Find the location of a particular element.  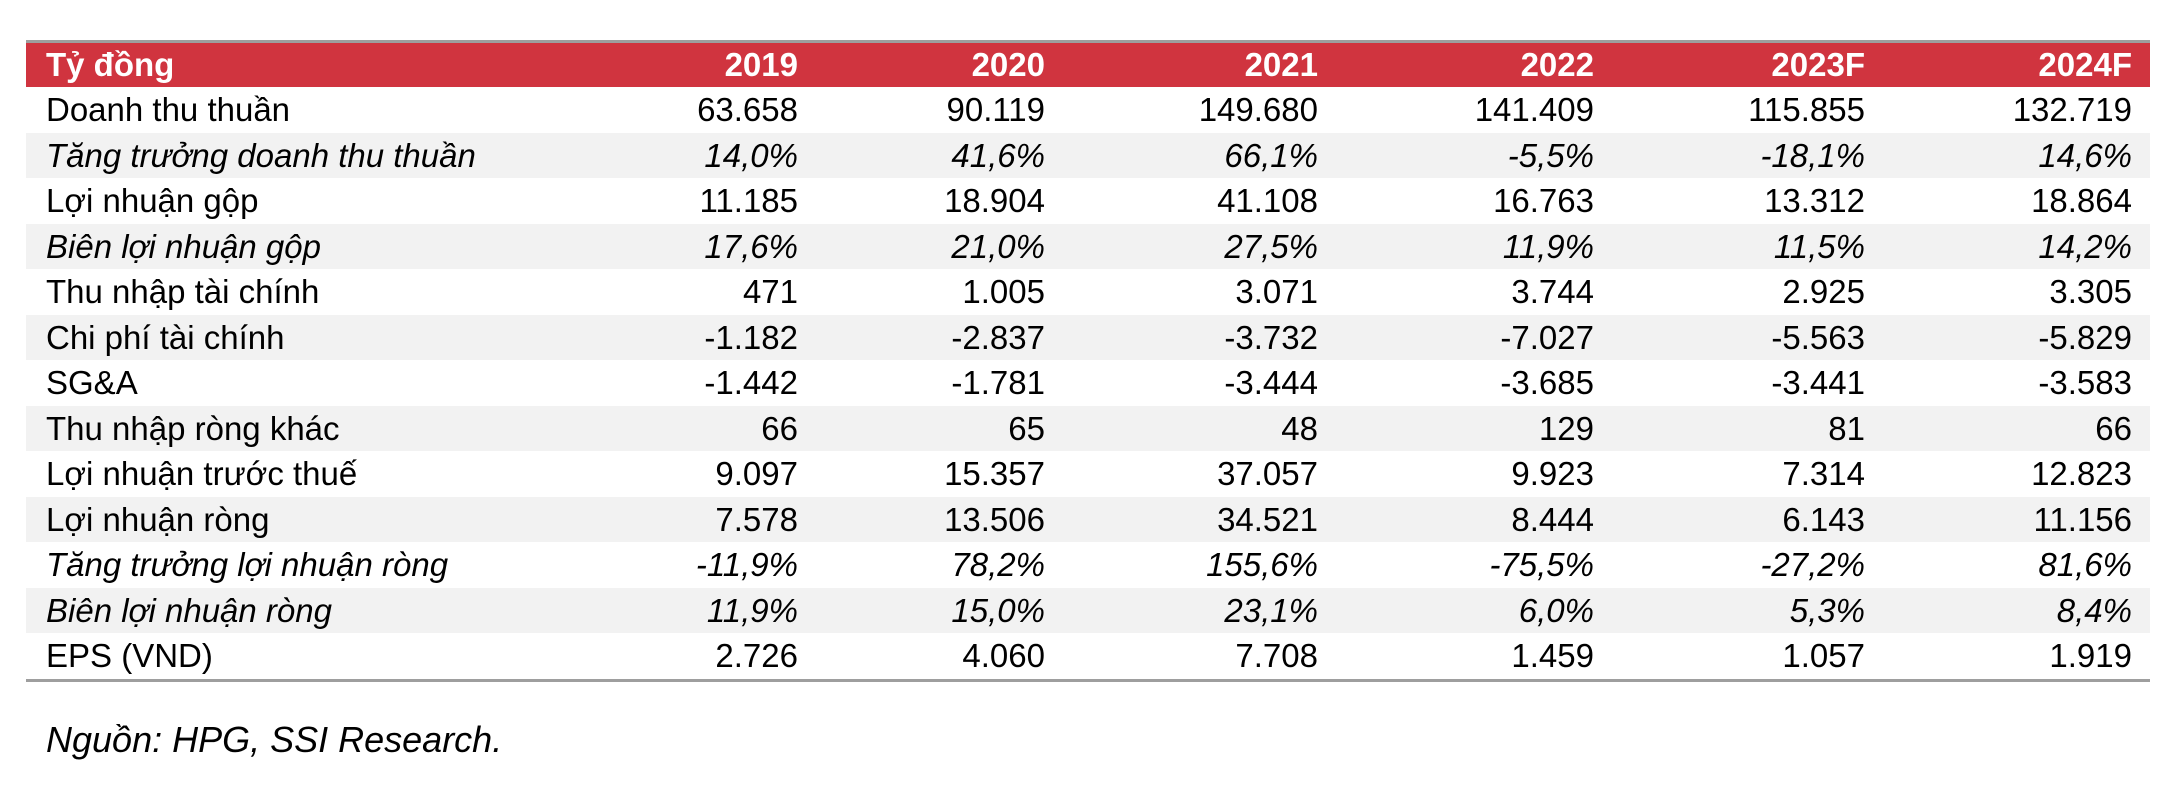

table-cell: 13.312 is located at coordinates (1814, 200).